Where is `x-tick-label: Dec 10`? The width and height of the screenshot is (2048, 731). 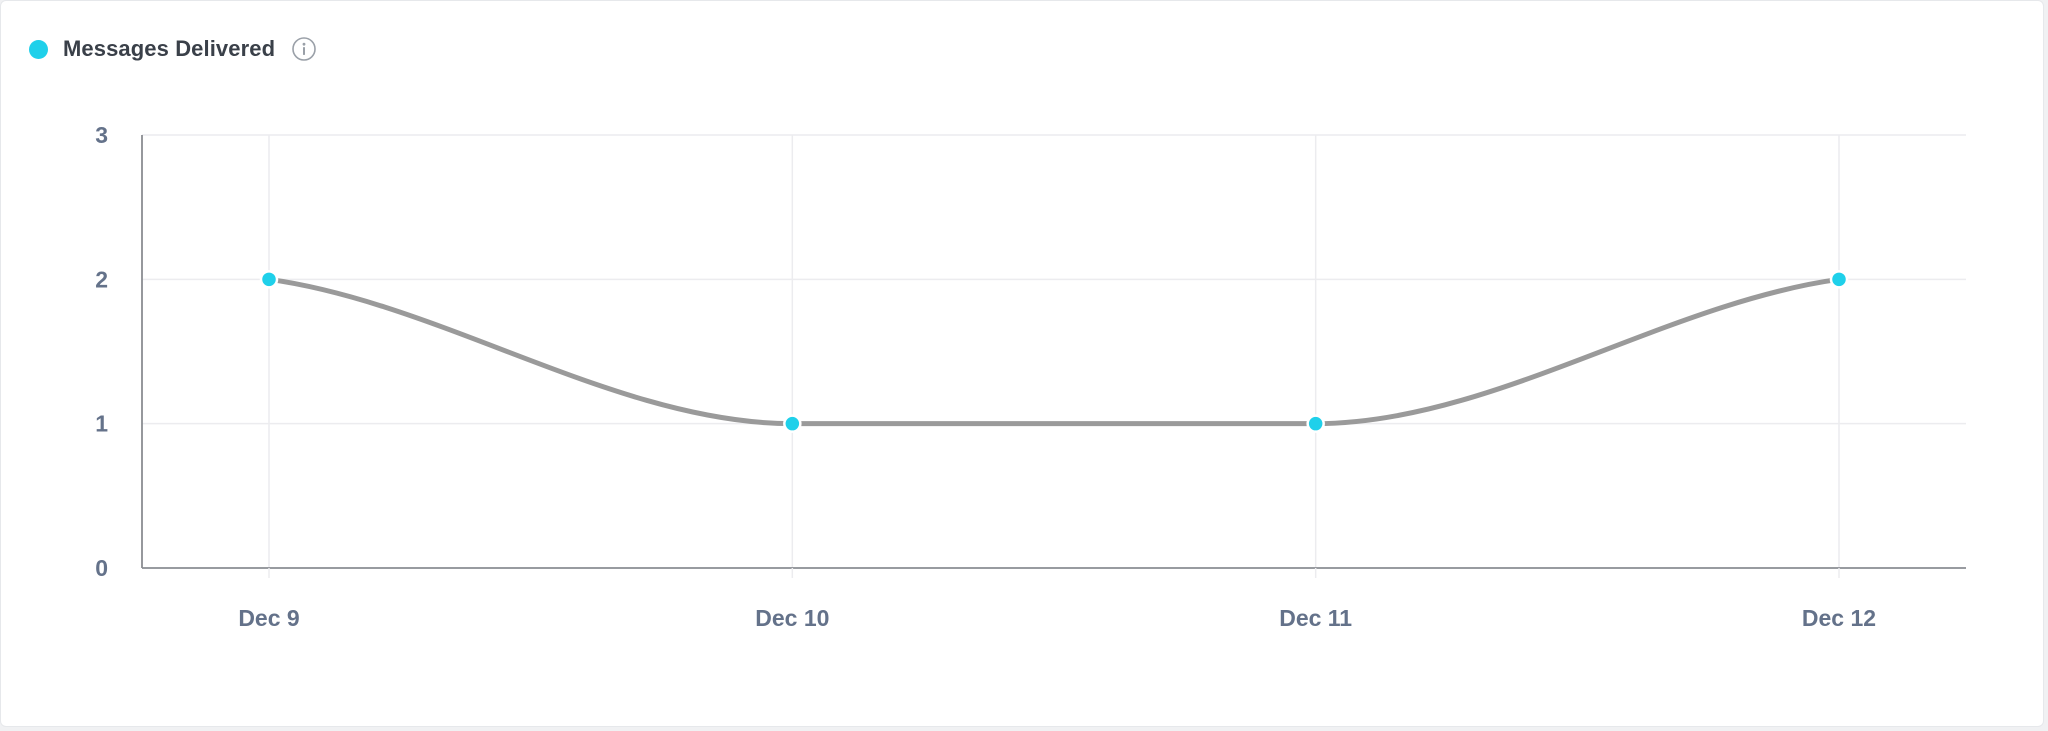
x-tick-label: Dec 10 is located at coordinates (792, 618).